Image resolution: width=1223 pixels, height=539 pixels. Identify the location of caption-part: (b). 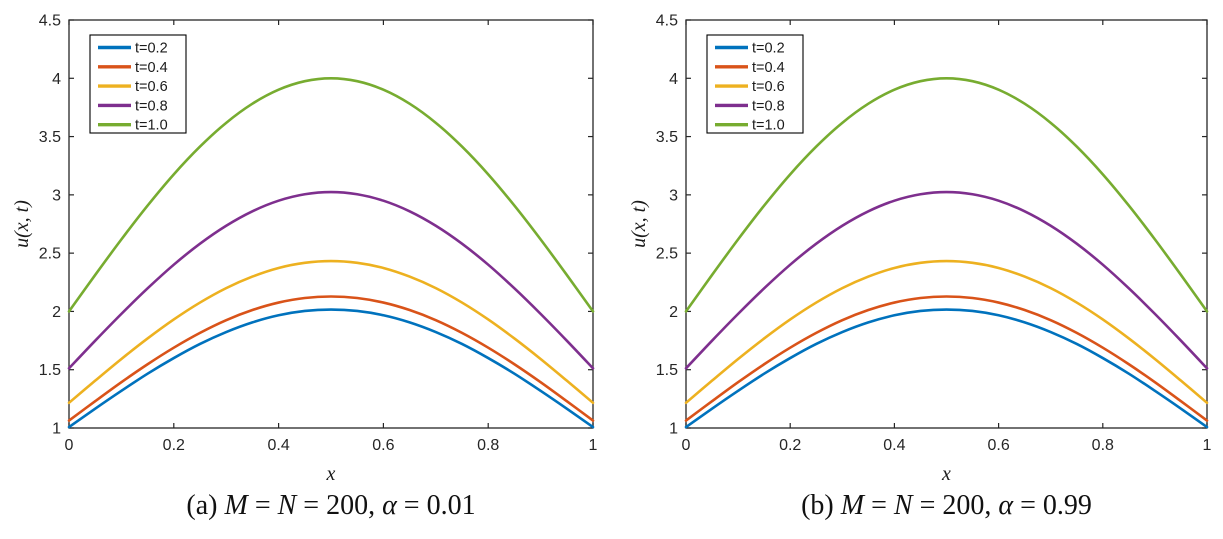
(821, 505).